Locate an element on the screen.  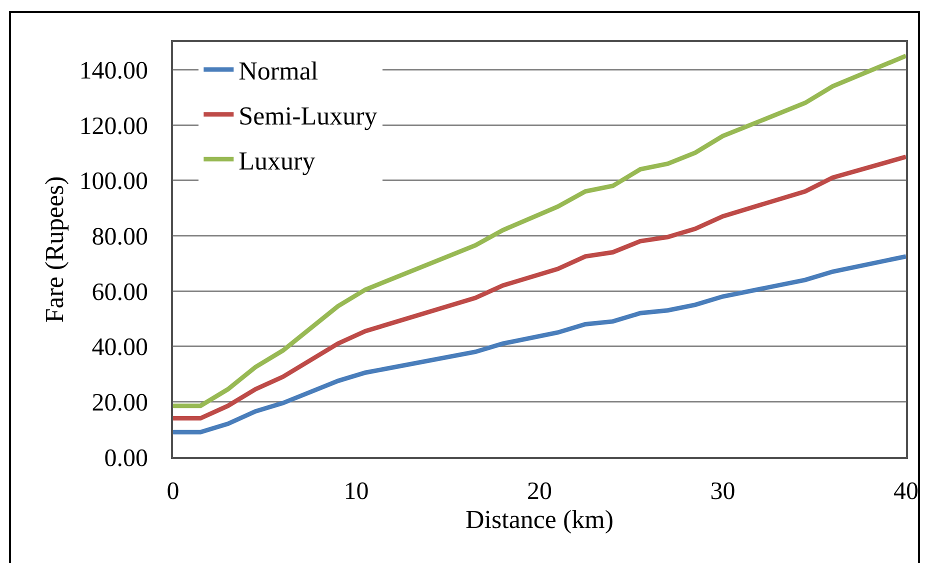
x-tick-label: 0 is located at coordinates (173, 491).